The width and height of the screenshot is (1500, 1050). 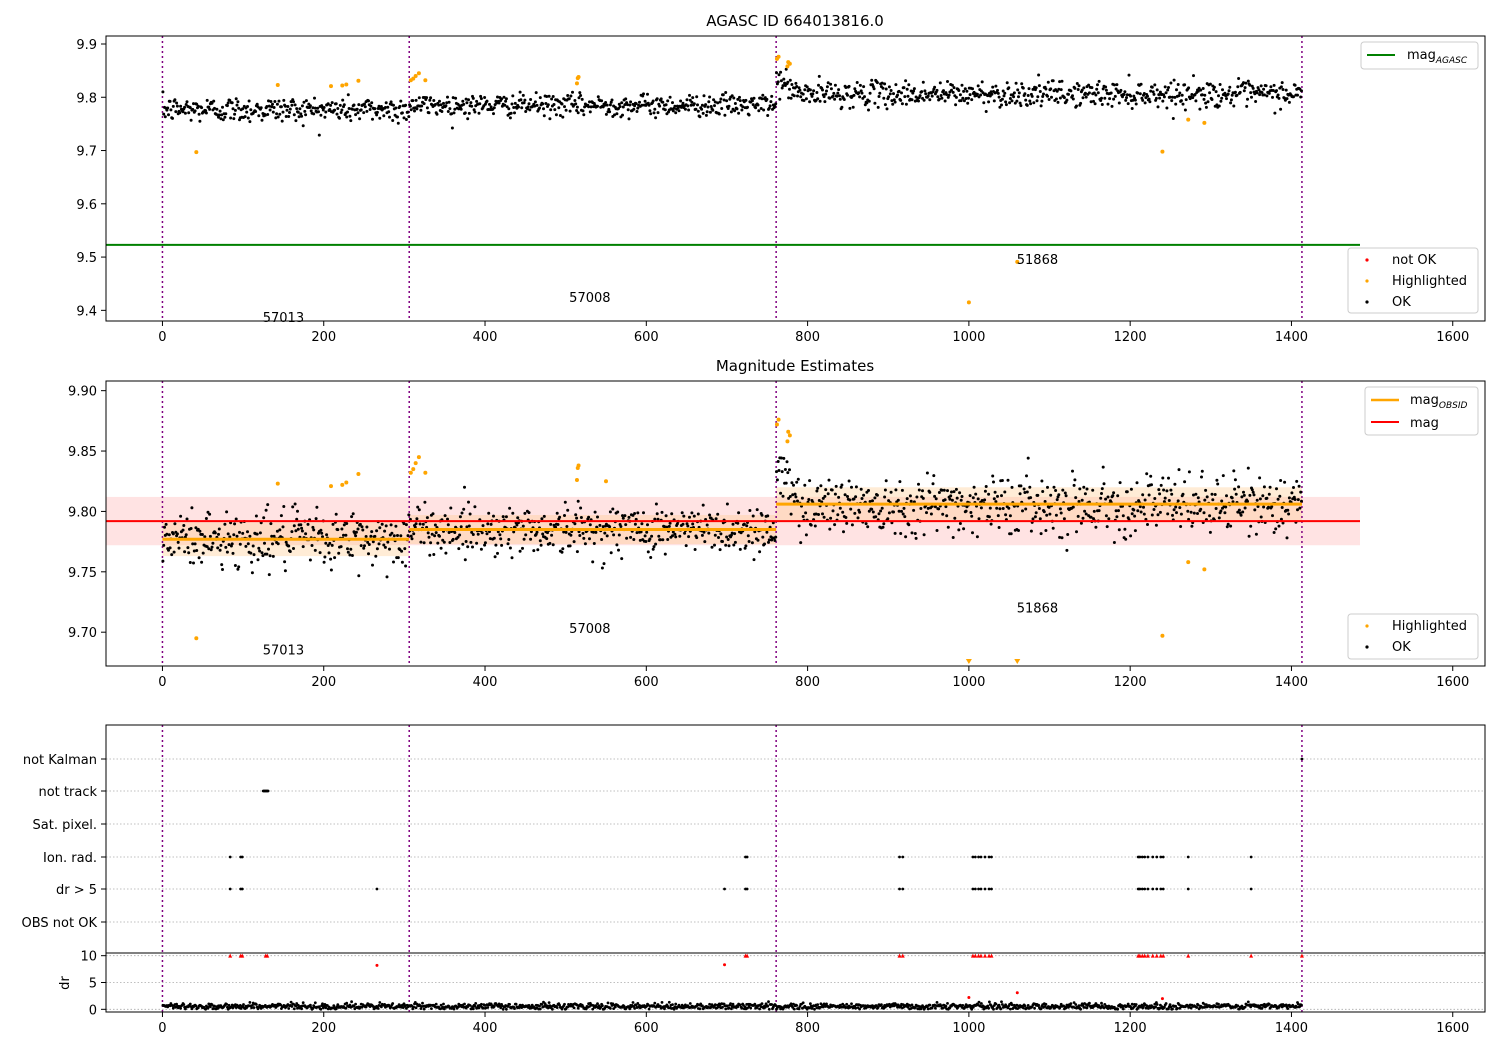 I want to click on panel-agasc-legend-top: magAGASC, so click(x=1419, y=55).